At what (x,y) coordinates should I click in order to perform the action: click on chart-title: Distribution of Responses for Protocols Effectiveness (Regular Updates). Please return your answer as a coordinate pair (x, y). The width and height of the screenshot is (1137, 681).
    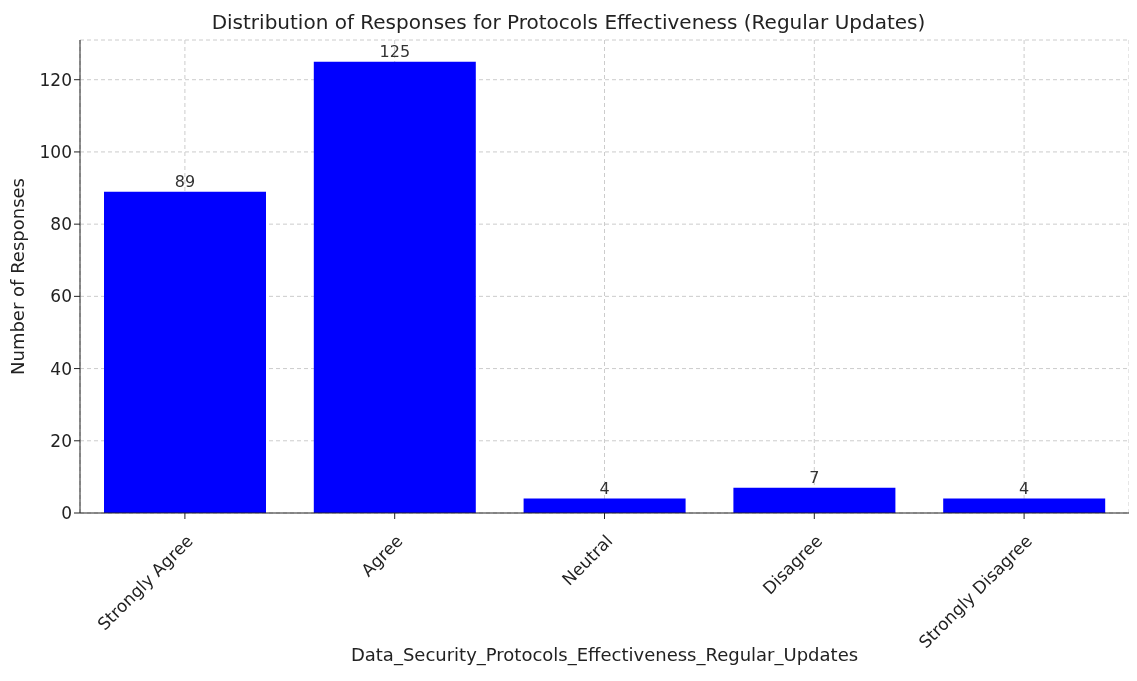
    Looking at the image, I should click on (568, 22).